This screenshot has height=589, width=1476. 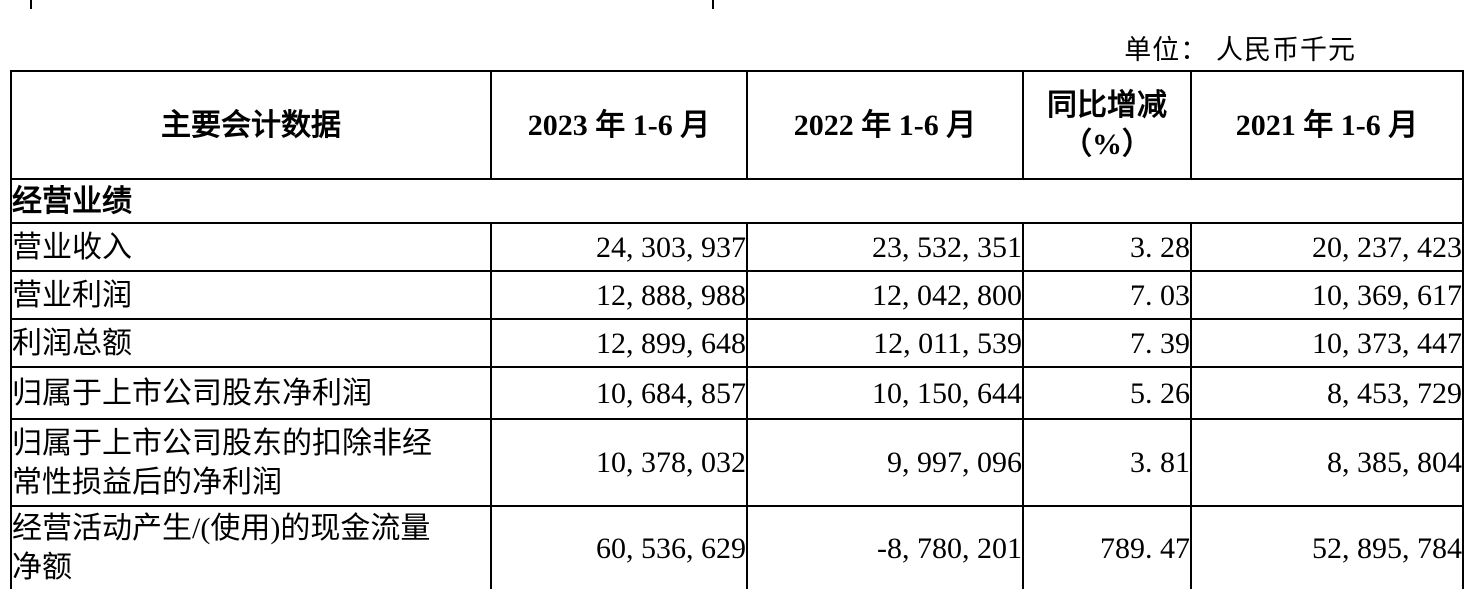 What do you see at coordinates (619, 295) in the screenshot?
I see `value-2023: 12, 888, 988` at bounding box center [619, 295].